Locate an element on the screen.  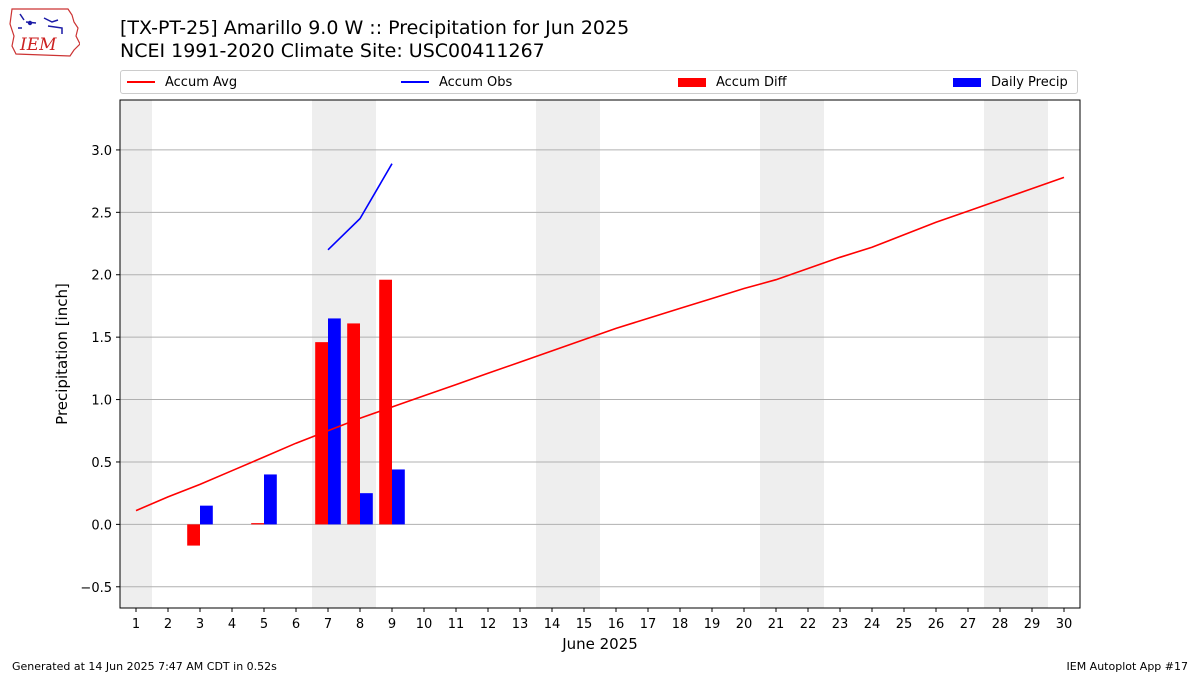
y-axis: −0.5 0.0 0.5 1.0 1.5 2.0 2.5 3.0 is located at coordinates (100, 370).